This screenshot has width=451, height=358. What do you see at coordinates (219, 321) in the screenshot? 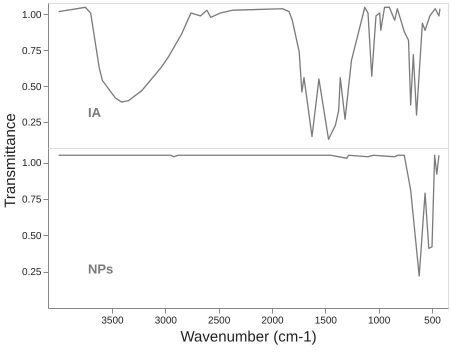
I see `x-tick-label: 2500` at bounding box center [219, 321].